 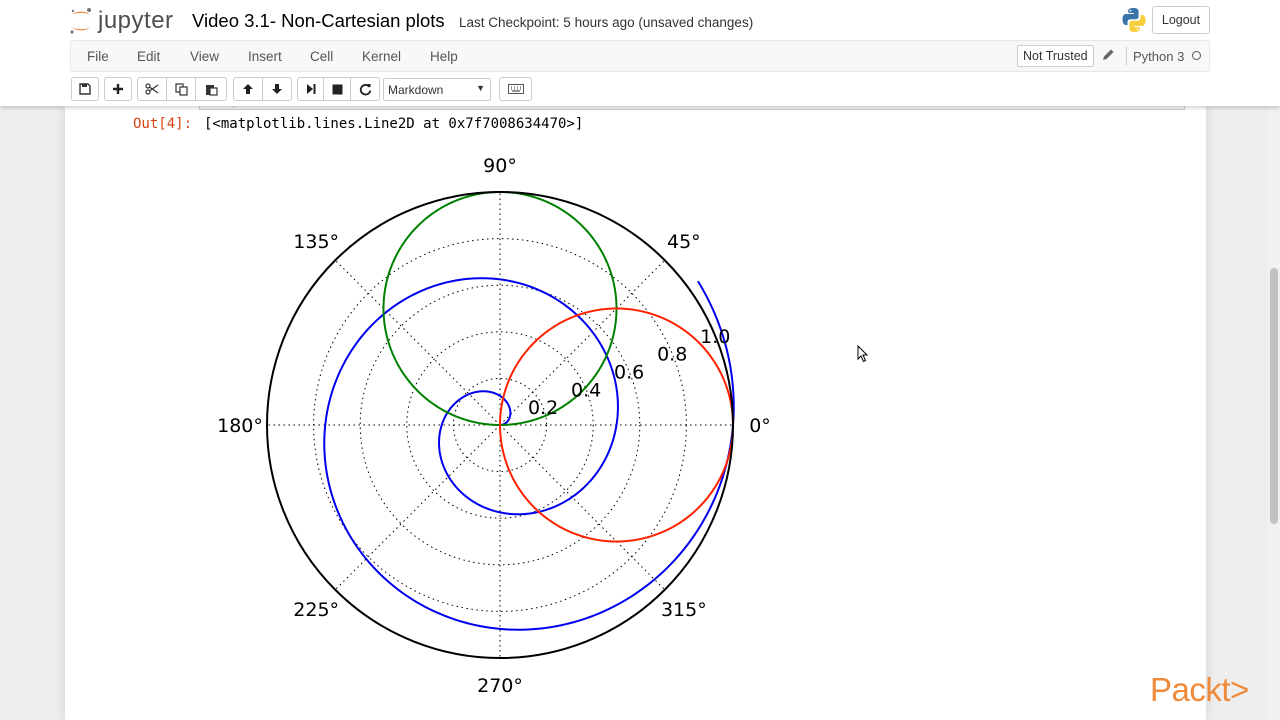 I want to click on copy-icon, so click(x=181, y=89).